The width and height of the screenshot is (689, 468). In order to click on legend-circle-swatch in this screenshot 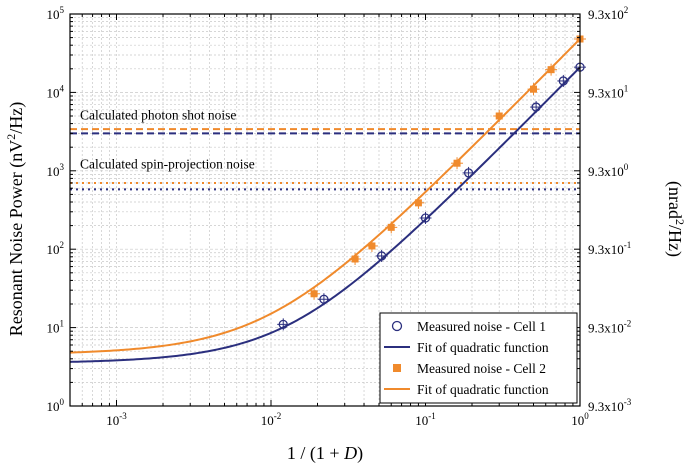, I will do `click(397, 326)`.